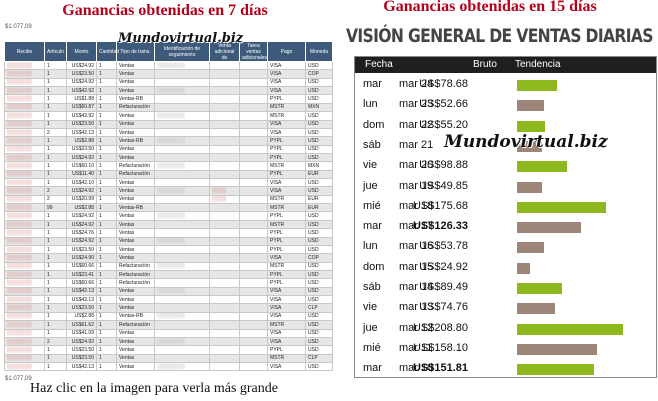  What do you see at coordinates (505, 288) in the screenshot?
I see `sales-row: sáb mar 14 US$89.49` at bounding box center [505, 288].